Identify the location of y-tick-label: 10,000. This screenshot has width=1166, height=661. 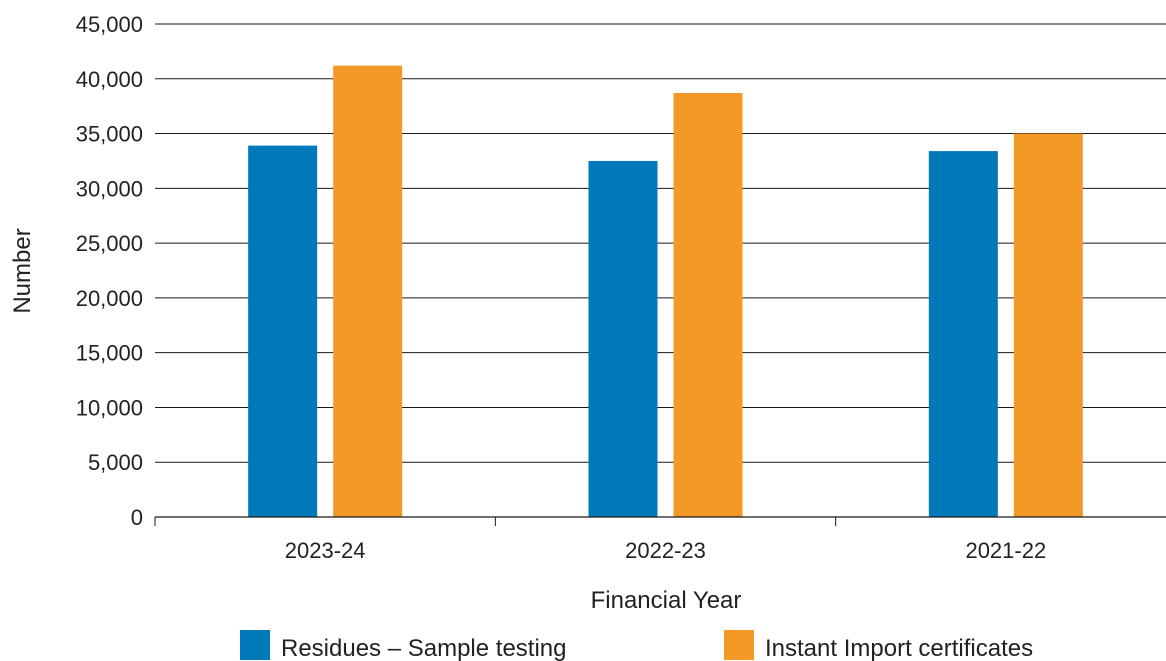
(109, 407).